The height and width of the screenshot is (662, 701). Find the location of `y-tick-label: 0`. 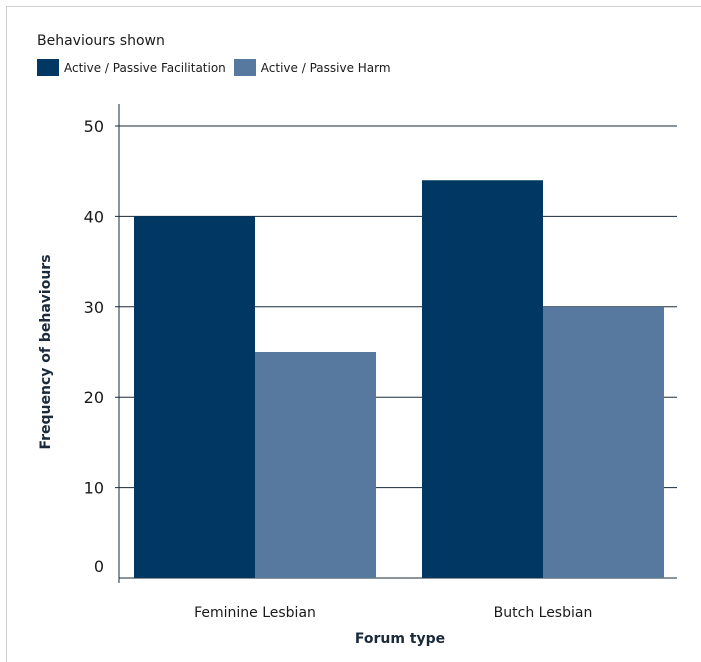

y-tick-label: 0 is located at coordinates (99, 566).